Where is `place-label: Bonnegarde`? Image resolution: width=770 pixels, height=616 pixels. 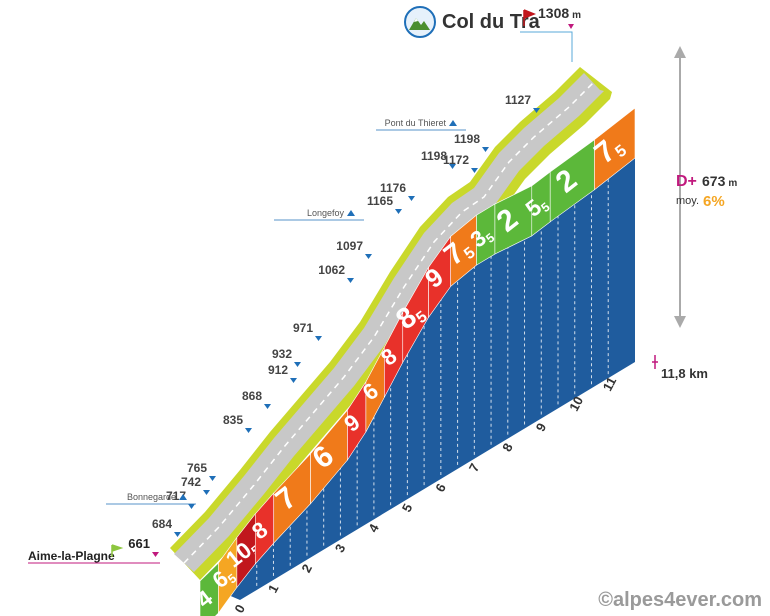 place-label: Bonnegarde is located at coordinates (151, 497).